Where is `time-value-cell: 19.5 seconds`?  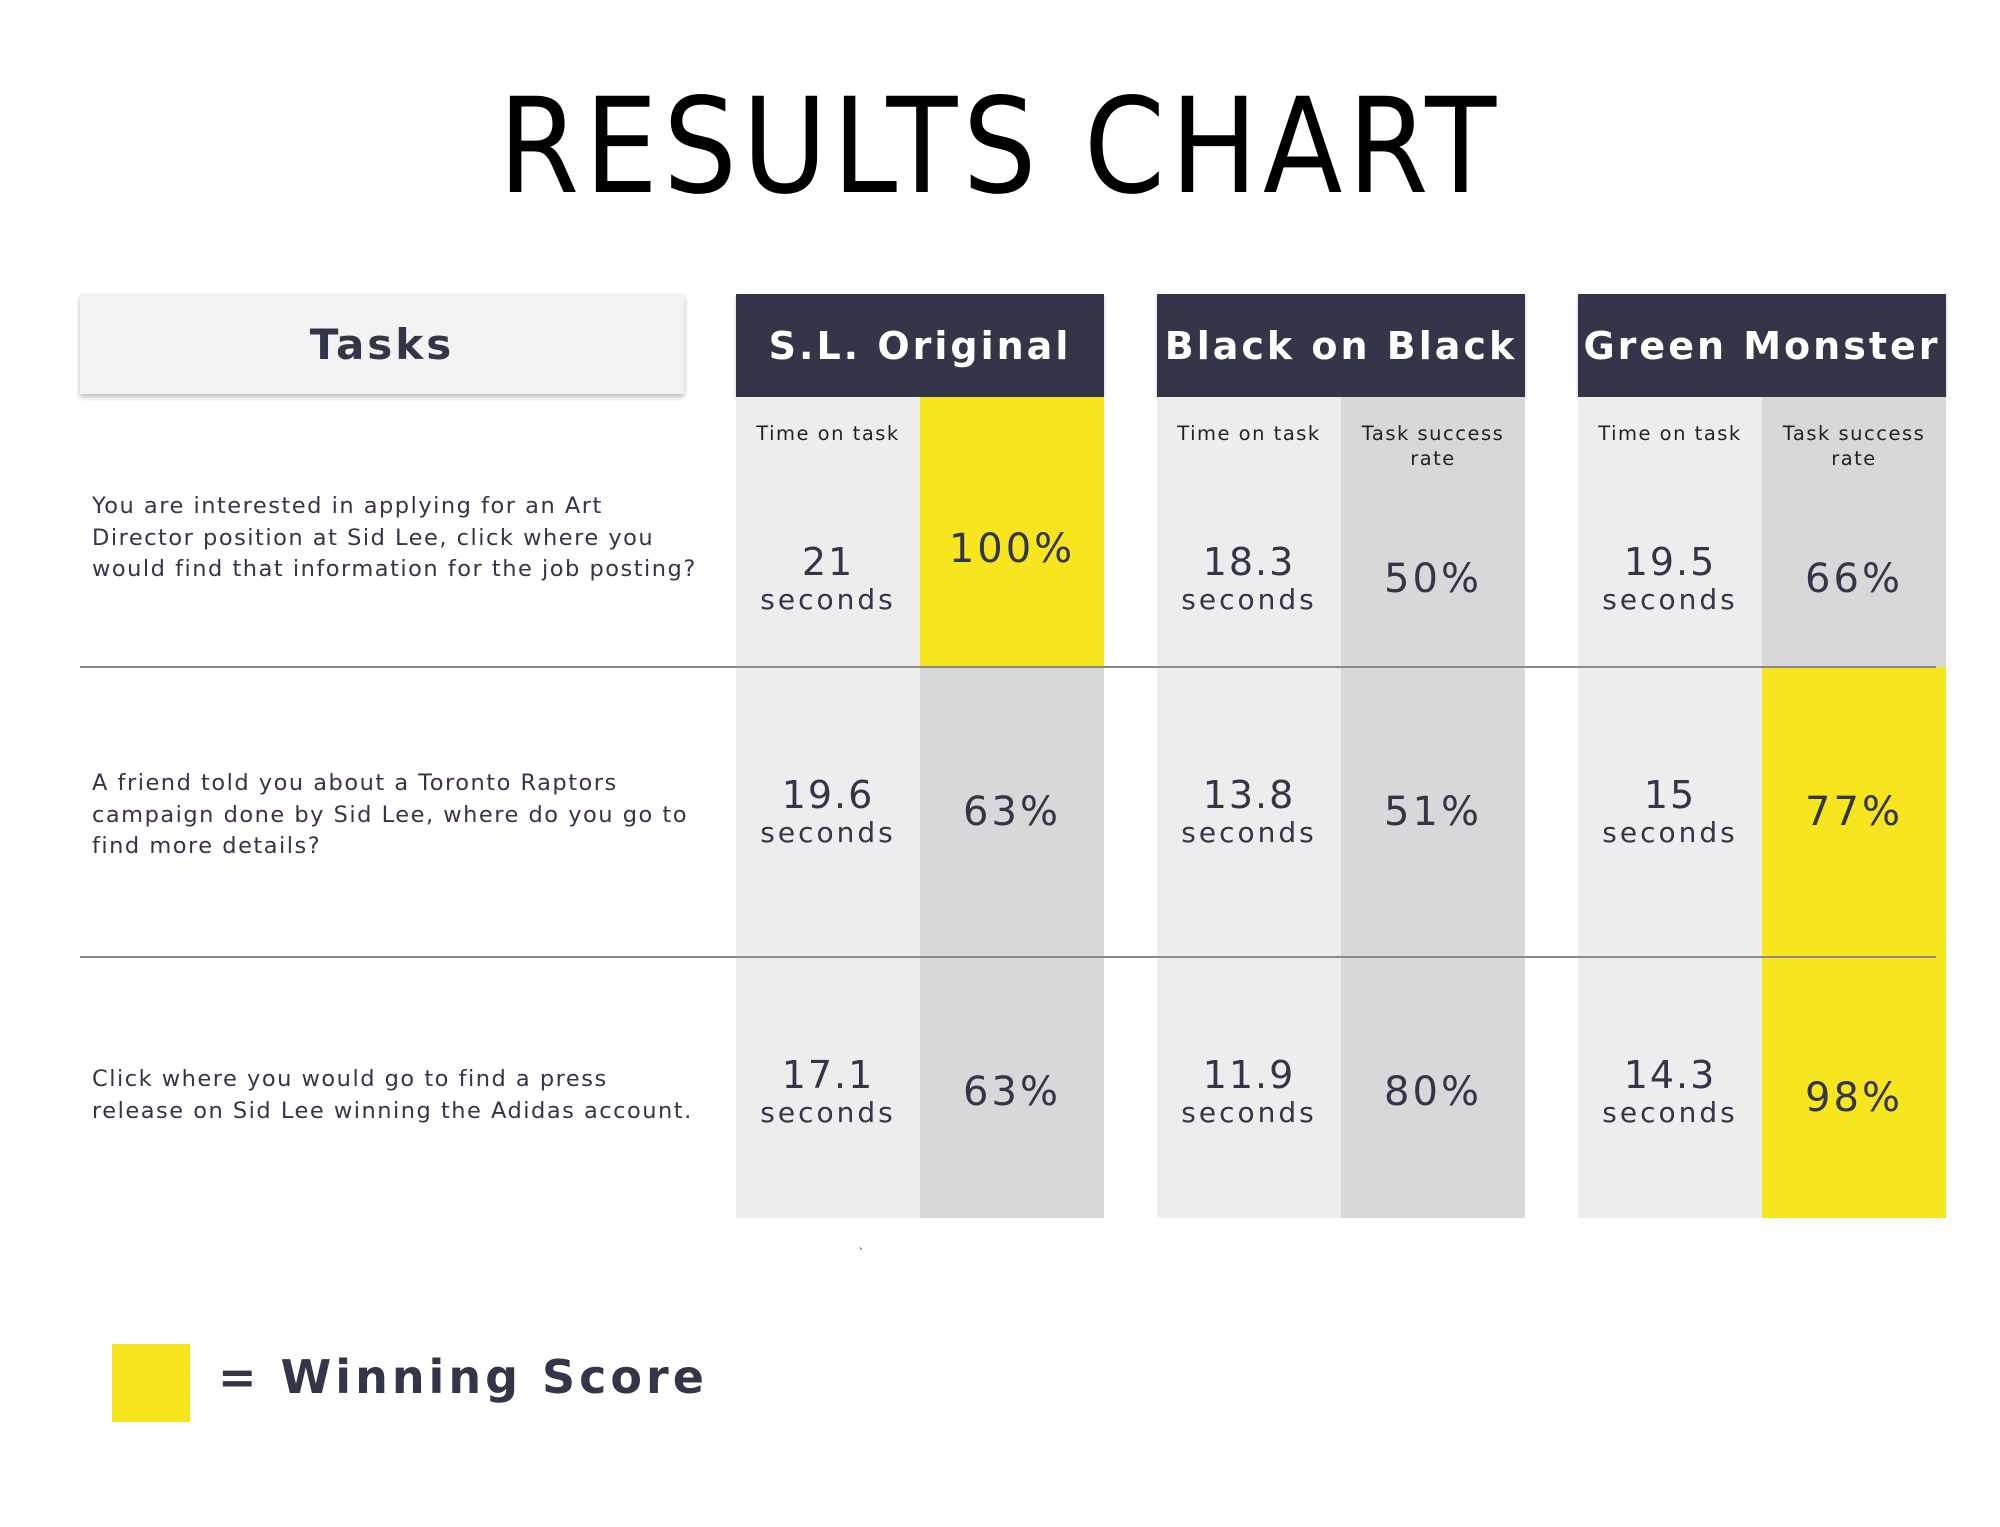 time-value-cell: 19.5 seconds is located at coordinates (1670, 578).